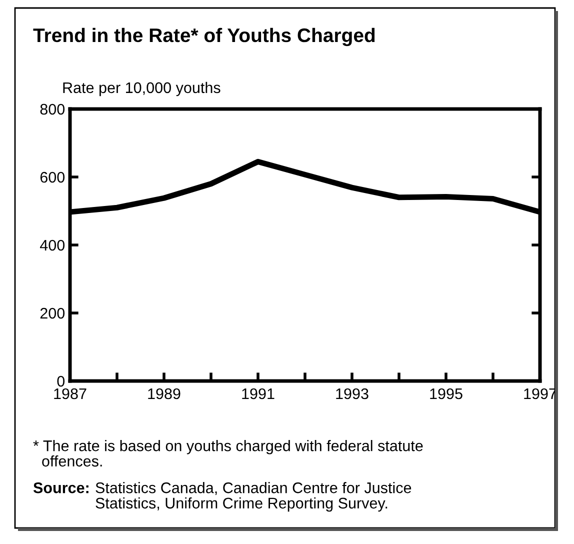 The width and height of the screenshot is (574, 544). What do you see at coordinates (164, 394) in the screenshot?
I see `x-tick-label: 1989` at bounding box center [164, 394].